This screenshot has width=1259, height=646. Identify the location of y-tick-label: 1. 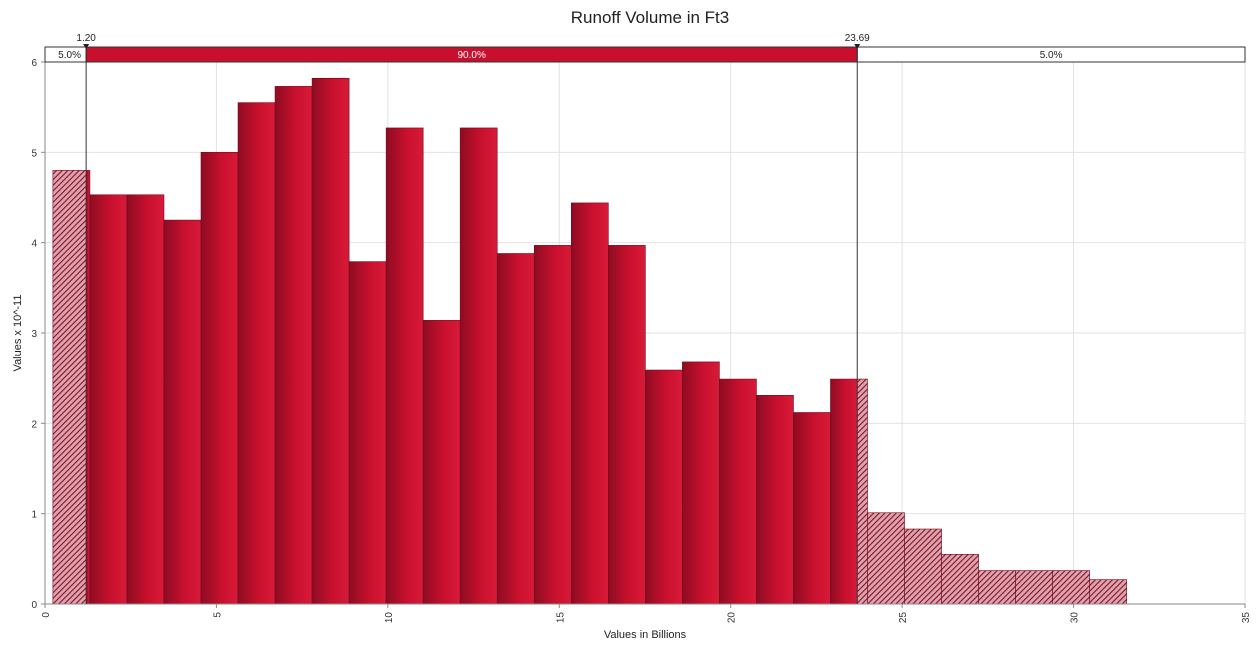
(34, 515).